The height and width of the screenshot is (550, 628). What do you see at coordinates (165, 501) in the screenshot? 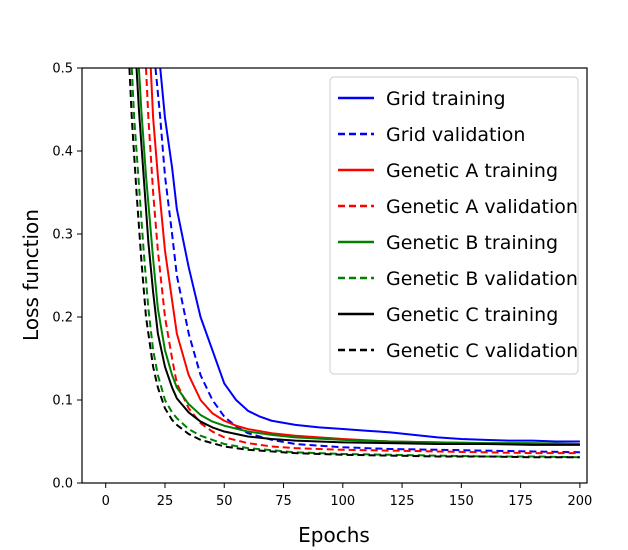
I see `x-tick-label: 25` at bounding box center [165, 501].